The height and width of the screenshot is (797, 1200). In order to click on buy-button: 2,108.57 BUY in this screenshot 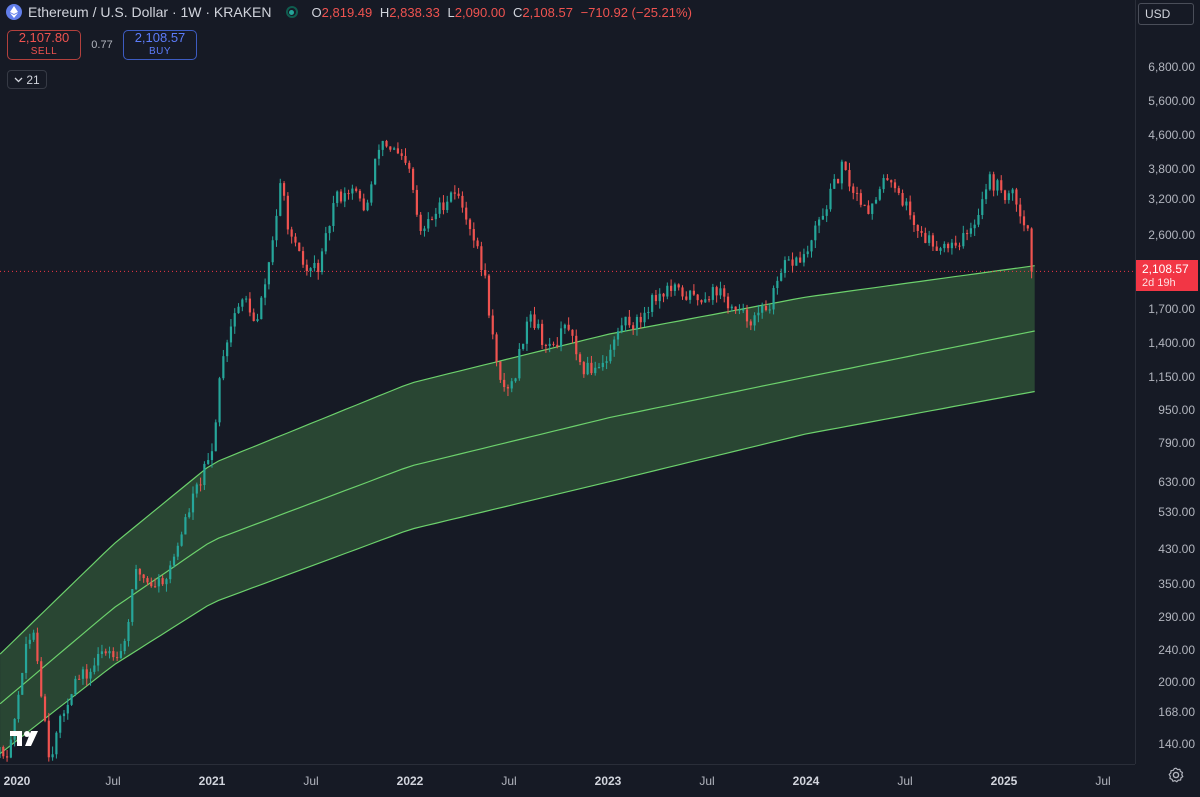, I will do `click(160, 45)`.